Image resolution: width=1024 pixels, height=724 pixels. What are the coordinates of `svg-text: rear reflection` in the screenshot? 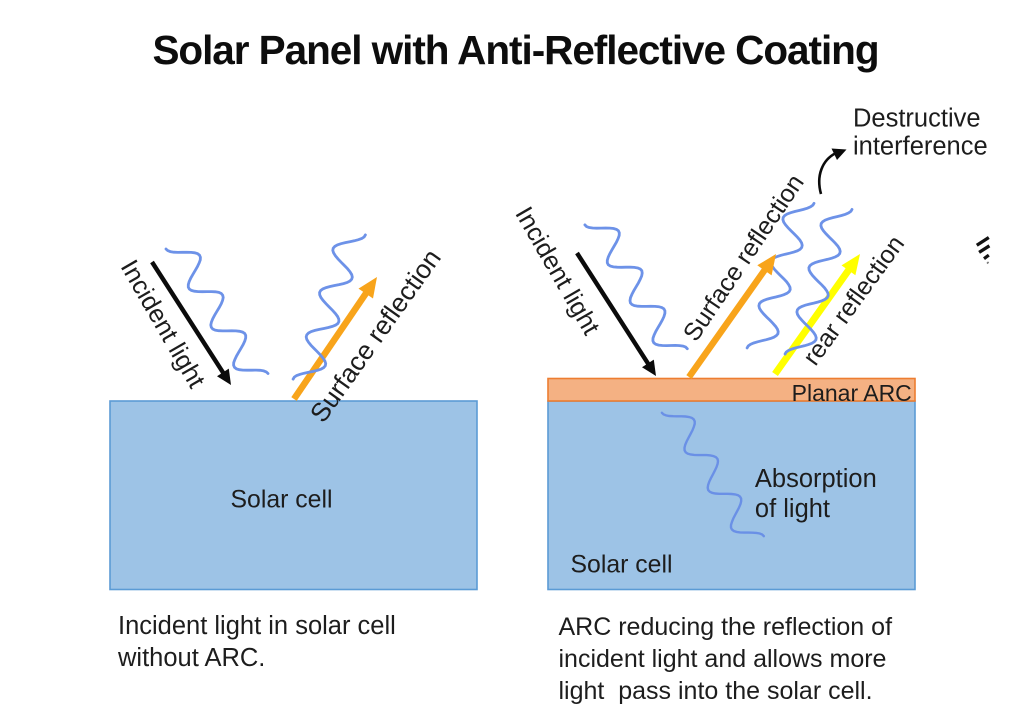 It's located at (854, 300).